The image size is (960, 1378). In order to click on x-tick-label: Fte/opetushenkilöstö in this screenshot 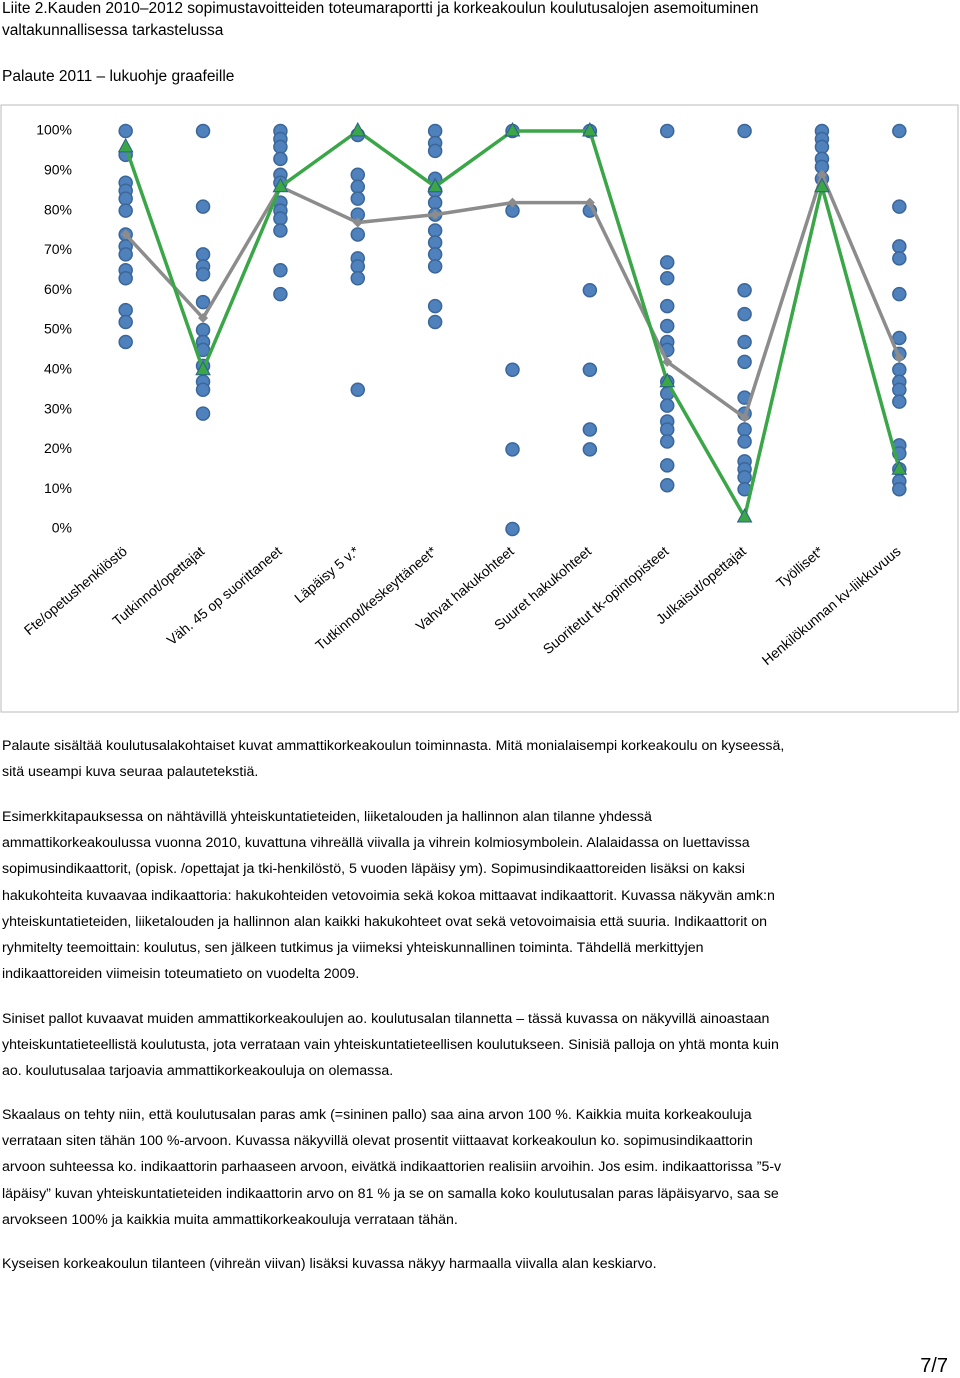, I will do `click(75, 590)`.